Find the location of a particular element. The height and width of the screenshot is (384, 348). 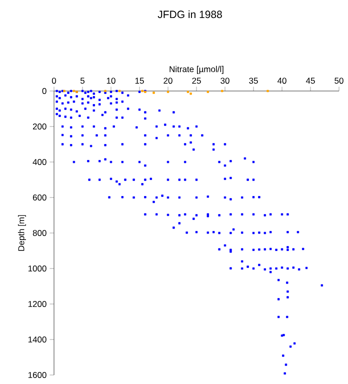

y-axis-title: Depth [m] is located at coordinates (22, 233).